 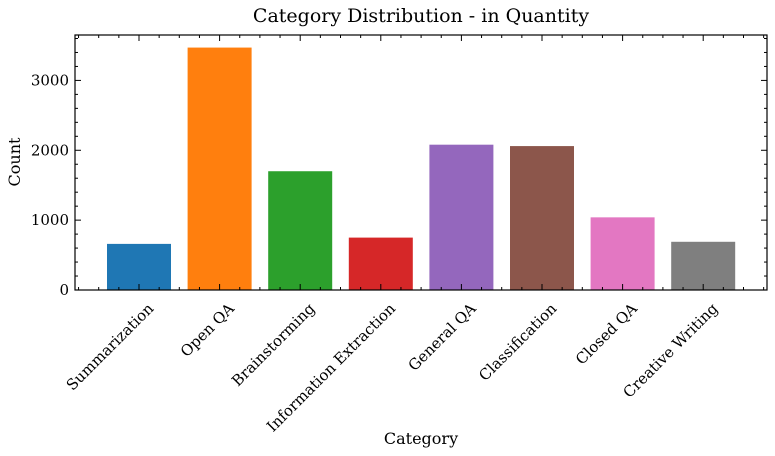 I want to click on y-tick-label: 0, so click(x=64, y=290).